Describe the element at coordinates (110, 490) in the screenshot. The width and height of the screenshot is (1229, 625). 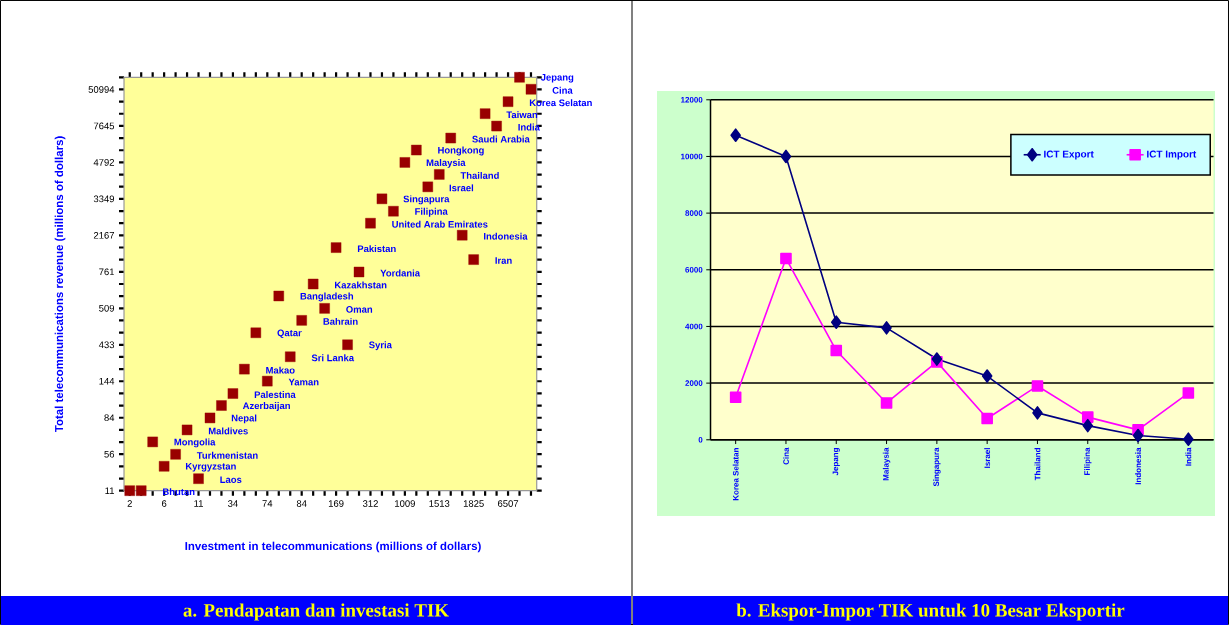
I see `category-label: 11` at that location.